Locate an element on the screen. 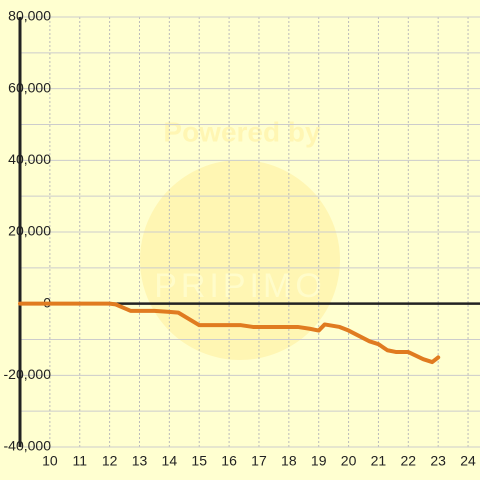  x-tick-label: 19 is located at coordinates (319, 461).